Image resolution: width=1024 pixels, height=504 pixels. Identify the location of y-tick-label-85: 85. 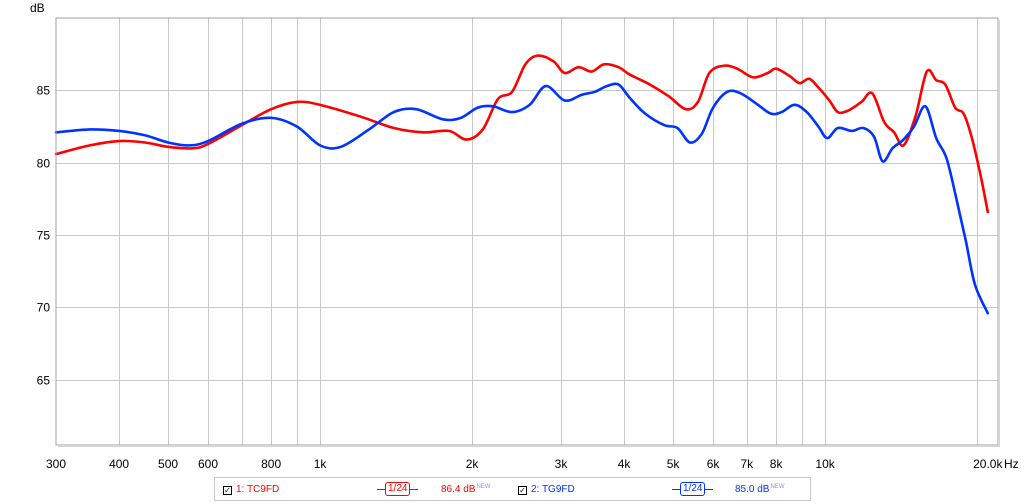
(44, 91).